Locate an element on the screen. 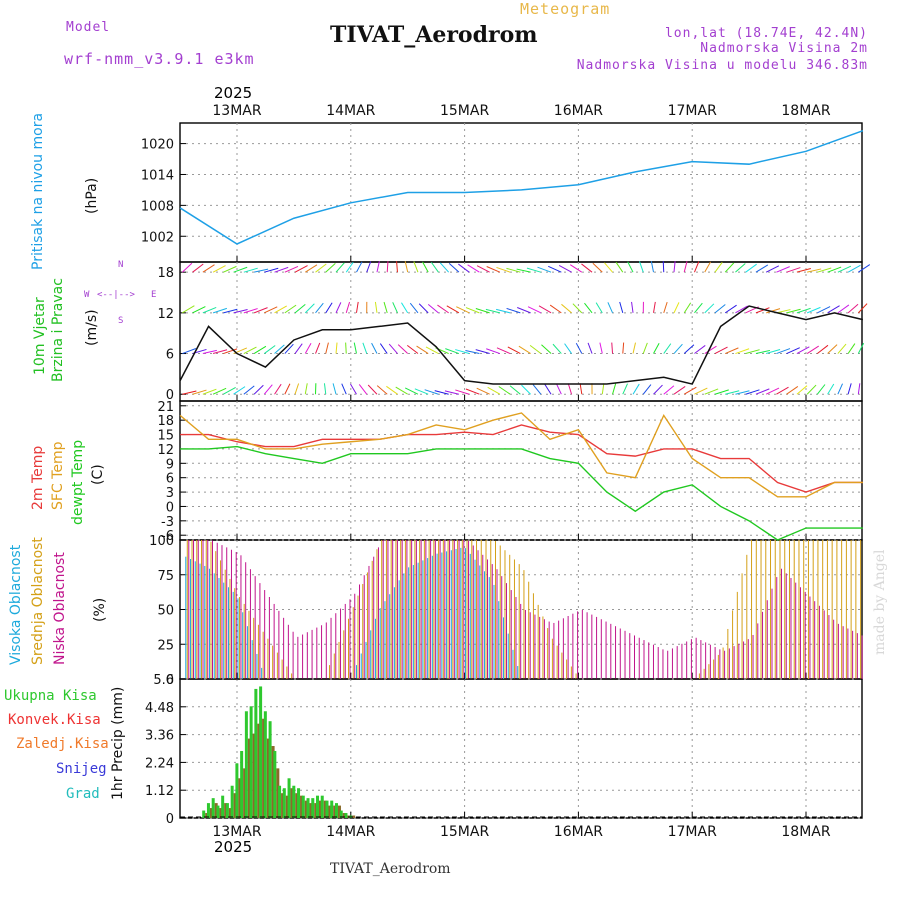 This screenshot has height=900, width=900. cloud-tick-label: 25 is located at coordinates (165, 645).